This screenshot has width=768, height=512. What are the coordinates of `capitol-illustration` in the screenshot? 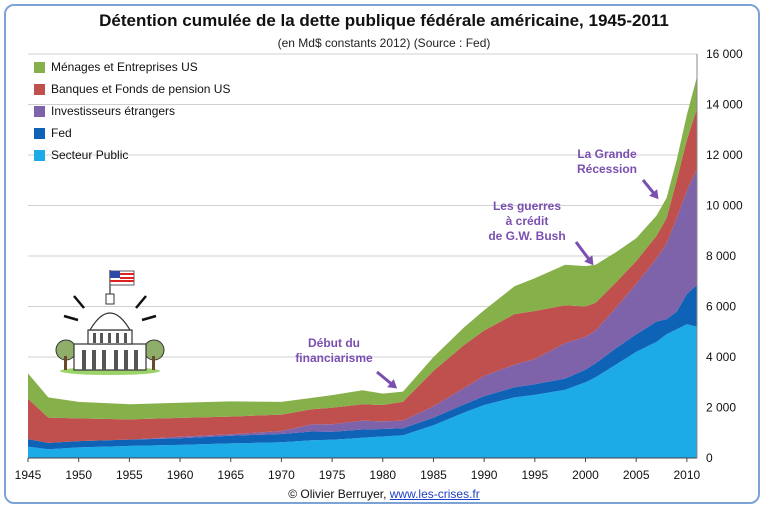 It's located at (110, 322).